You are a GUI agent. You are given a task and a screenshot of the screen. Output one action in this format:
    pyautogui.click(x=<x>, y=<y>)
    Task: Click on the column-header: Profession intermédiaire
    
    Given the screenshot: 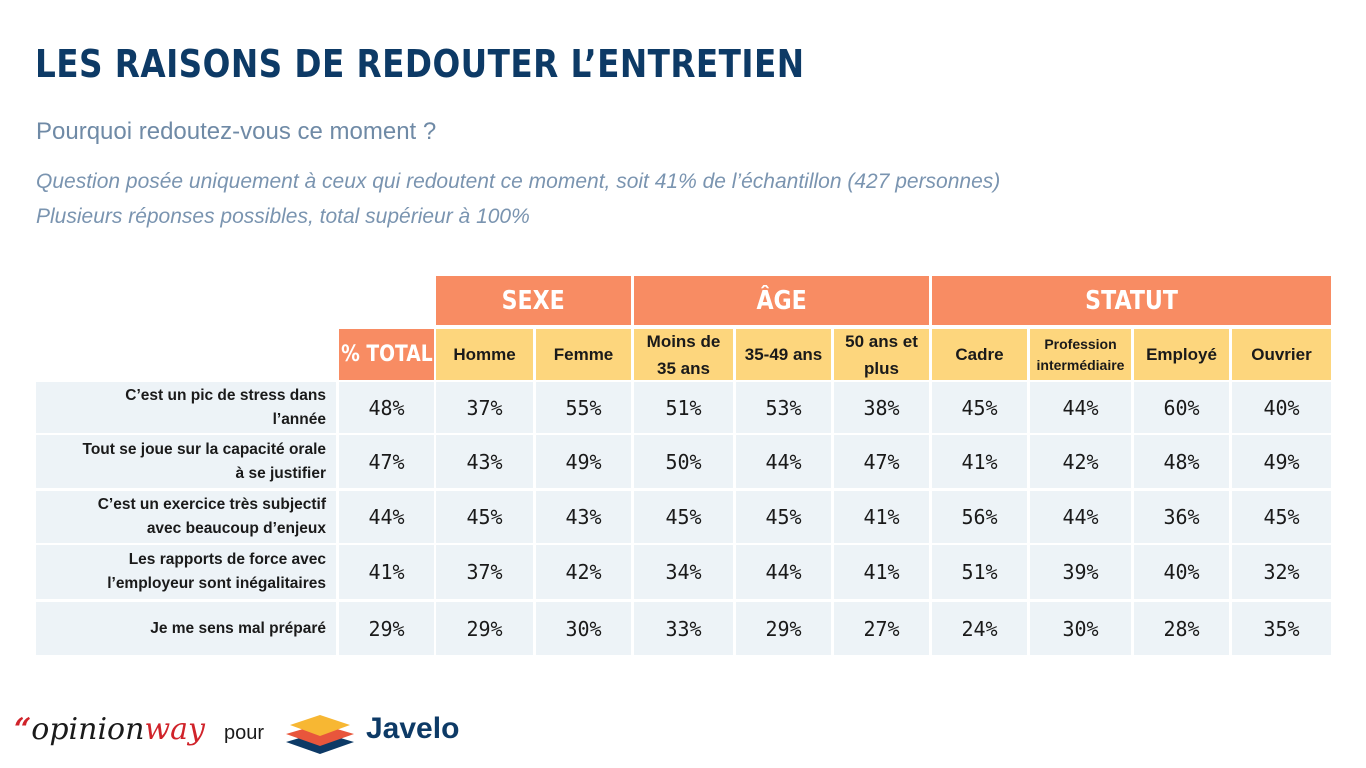 What is the action you would take?
    pyautogui.click(x=1080, y=354)
    